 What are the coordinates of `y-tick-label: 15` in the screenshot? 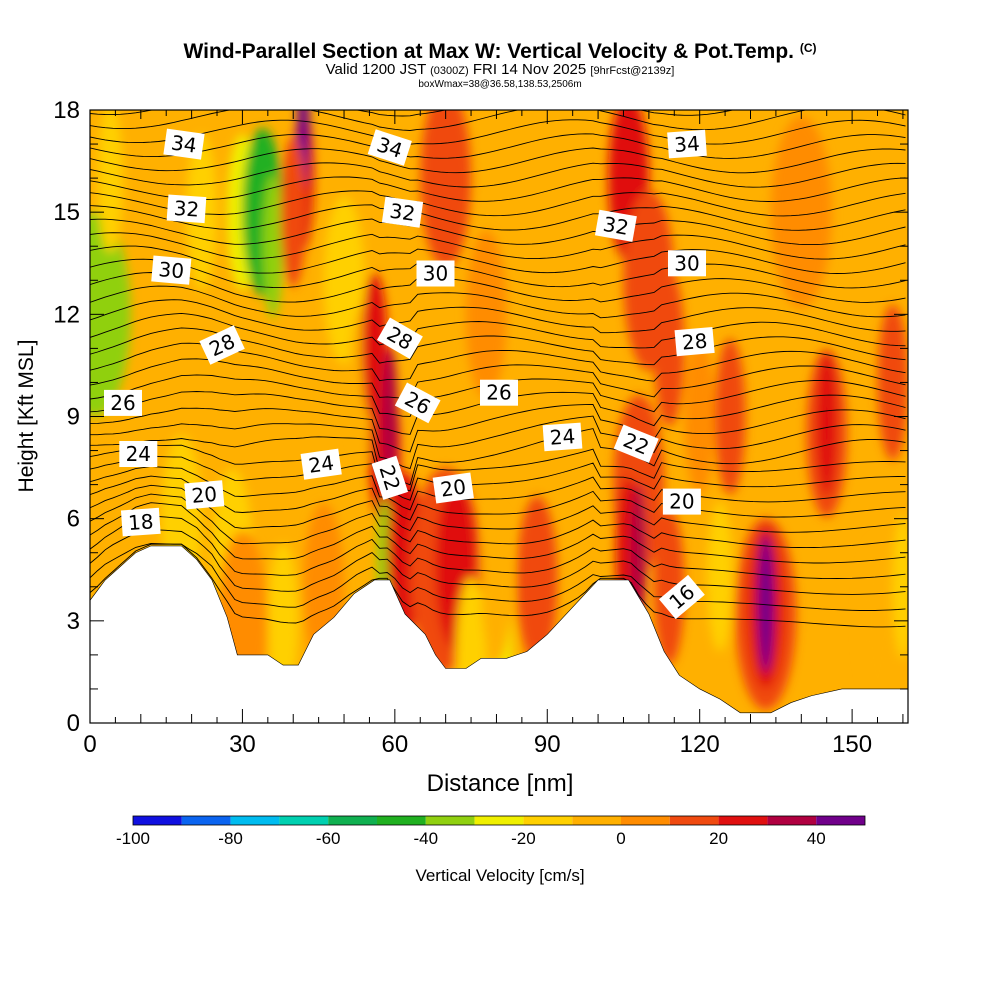 It's located at (66, 212).